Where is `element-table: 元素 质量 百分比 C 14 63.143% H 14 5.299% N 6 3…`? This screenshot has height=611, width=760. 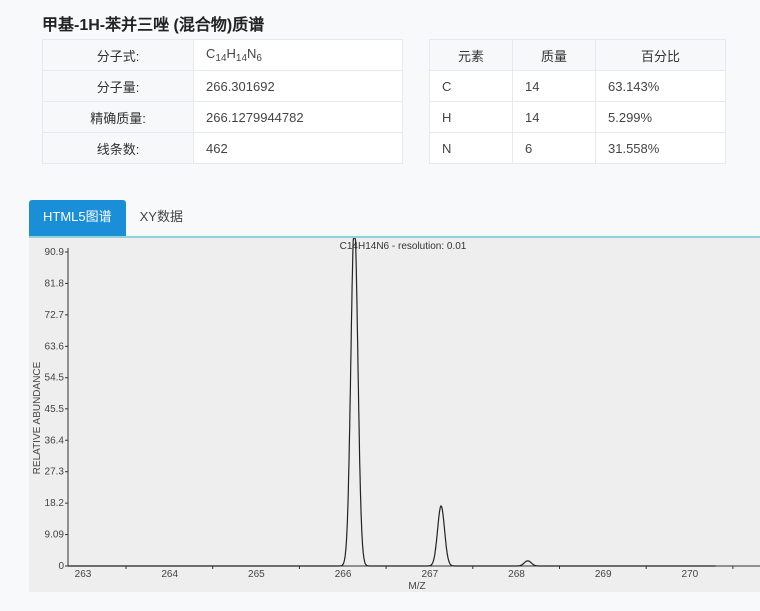
element-table: 元素 质量 百分比 C 14 63.143% H 14 5.299% N 6 3… is located at coordinates (577, 101).